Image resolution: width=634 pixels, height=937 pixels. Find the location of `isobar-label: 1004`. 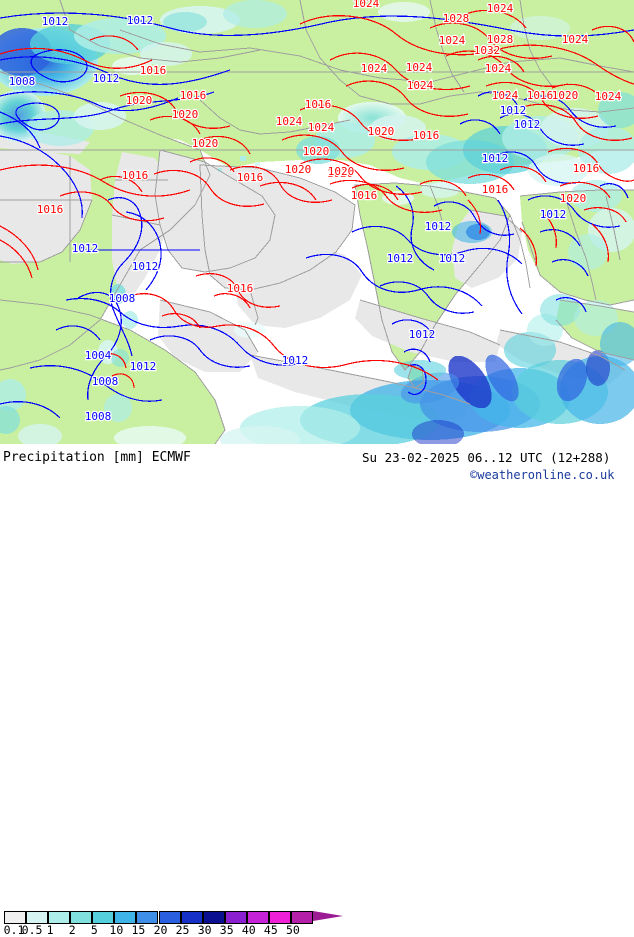

isobar-label: 1004 is located at coordinates (98, 355).